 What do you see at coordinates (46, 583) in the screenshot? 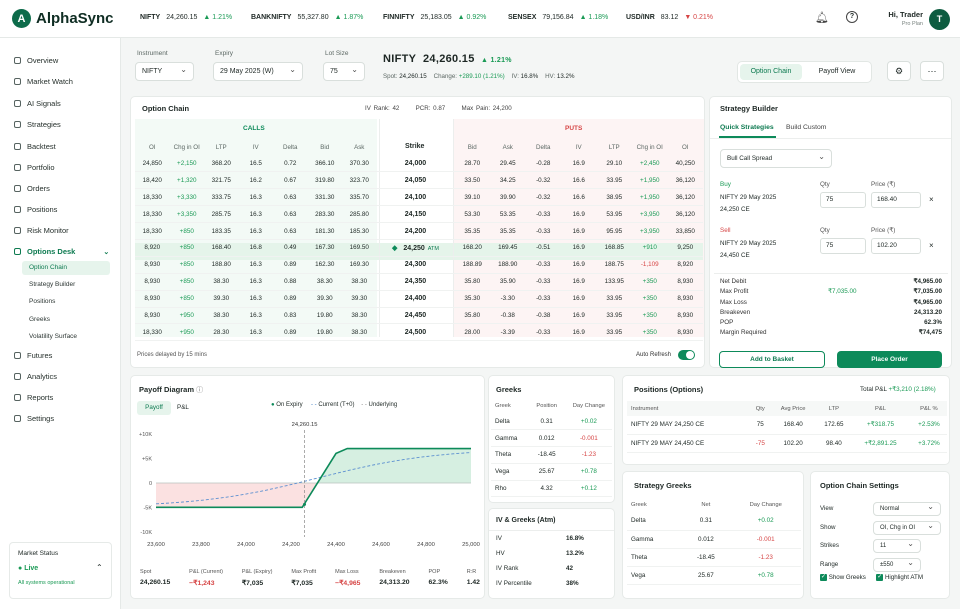
I see `market-status-note: All systems operational` at bounding box center [46, 583].